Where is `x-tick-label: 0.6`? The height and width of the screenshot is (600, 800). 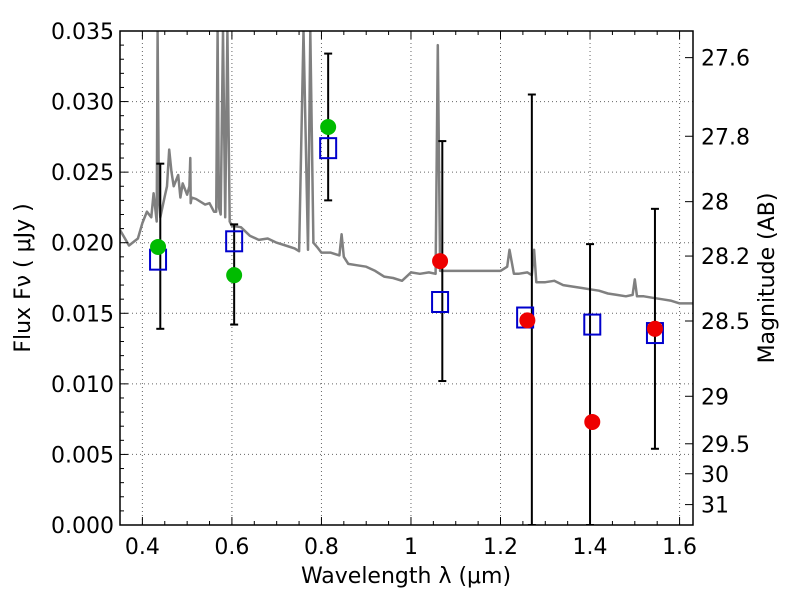
x-tick-label: 0.6 is located at coordinates (231, 547).